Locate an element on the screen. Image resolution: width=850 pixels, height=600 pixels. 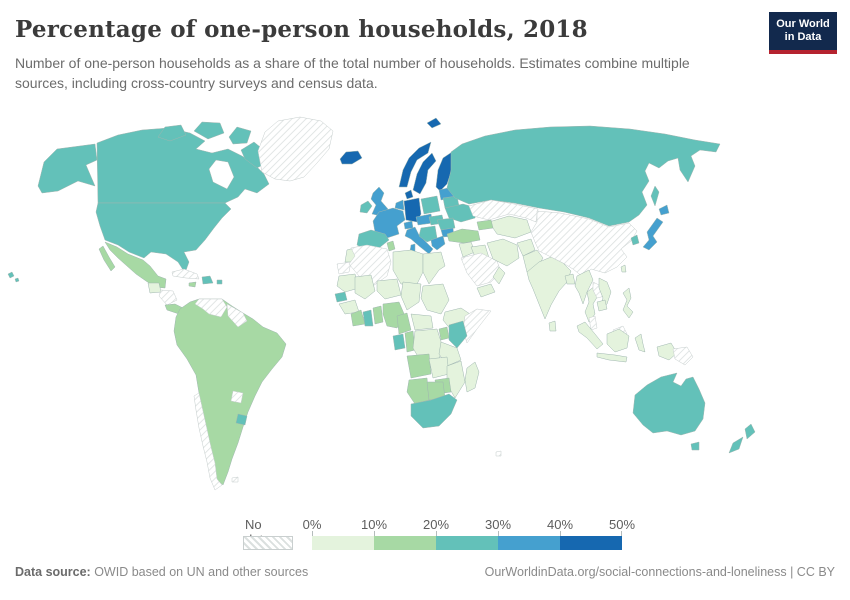
country-kazakhstan is located at coordinates (503, 211).